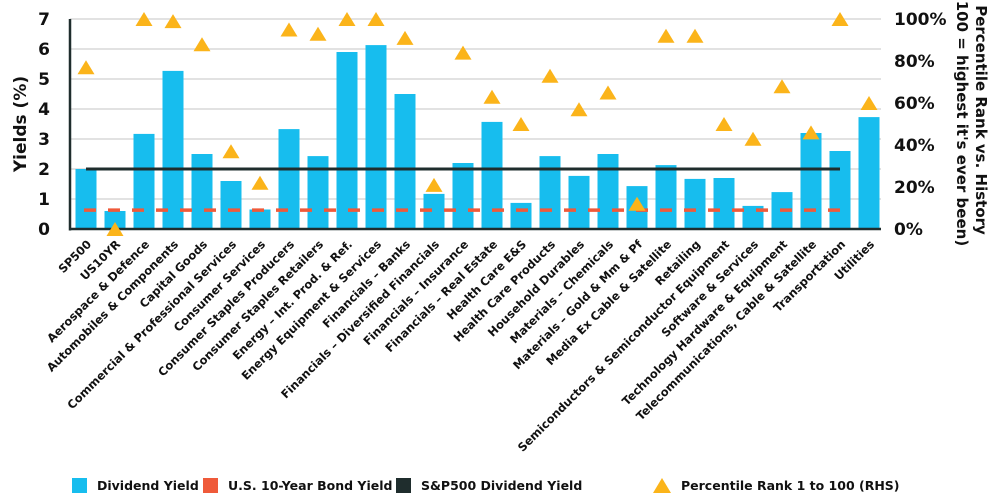 This screenshot has width=1000, height=500. What do you see at coordinates (790, 485) in the screenshot?
I see `legend-label: Percentile Rank 1 to 100 (RHS)` at bounding box center [790, 485].